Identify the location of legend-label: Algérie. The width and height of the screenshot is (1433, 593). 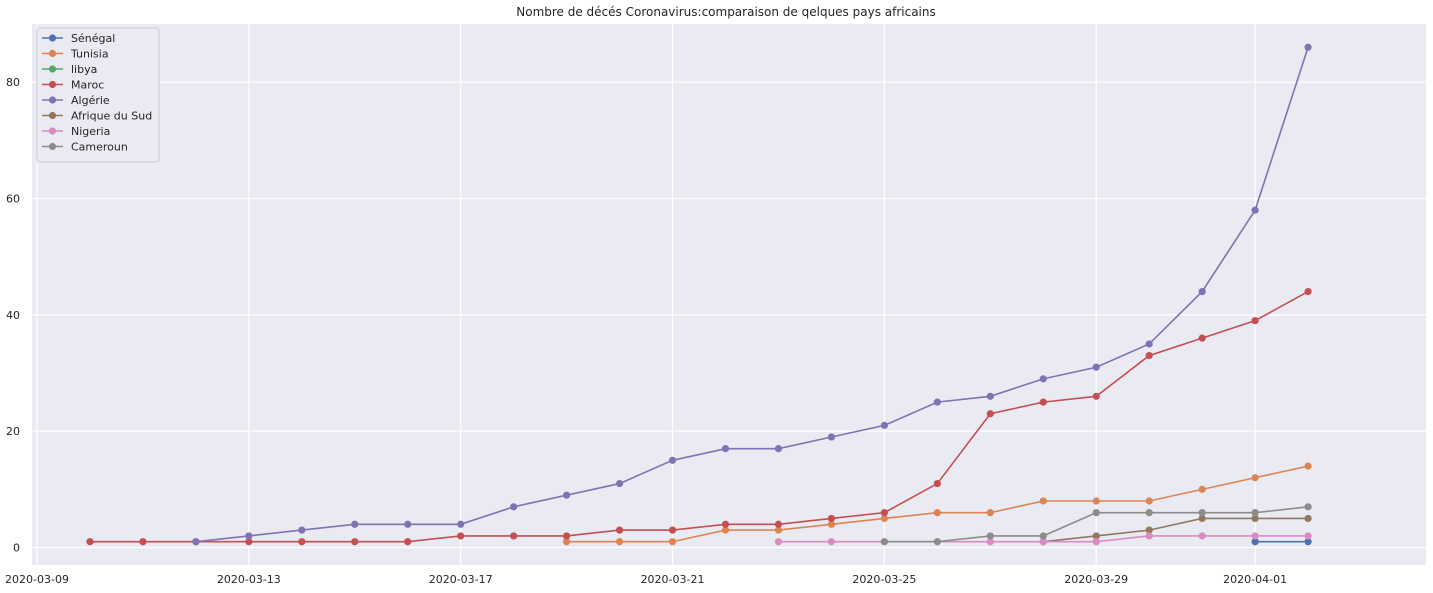
(90, 100).